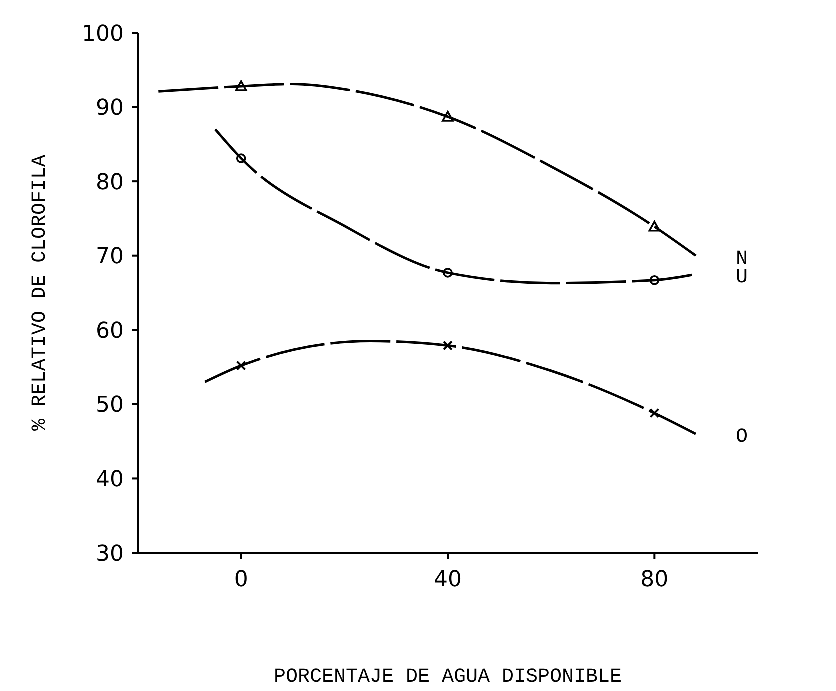 The image size is (836, 691). What do you see at coordinates (110, 109) in the screenshot?
I see `y-tick-label: 90` at bounding box center [110, 109].